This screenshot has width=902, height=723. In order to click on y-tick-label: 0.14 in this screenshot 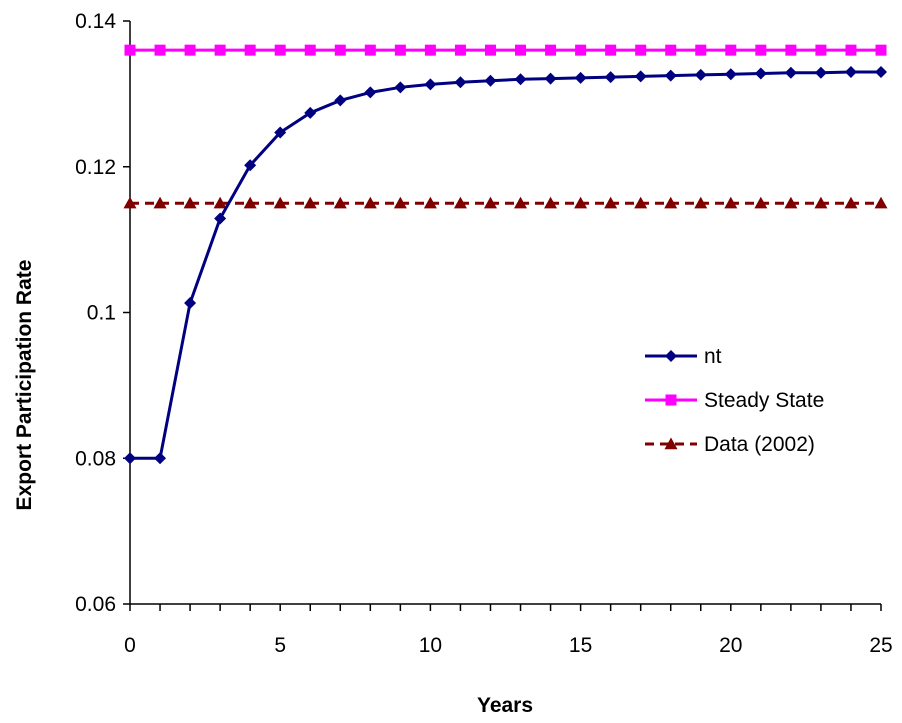, I will do `click(95, 21)`.